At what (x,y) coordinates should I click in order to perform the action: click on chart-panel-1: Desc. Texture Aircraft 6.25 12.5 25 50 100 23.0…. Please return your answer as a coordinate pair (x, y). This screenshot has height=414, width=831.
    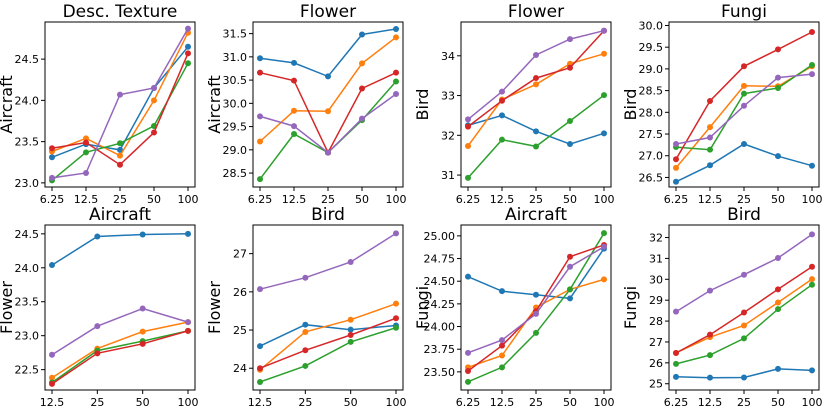
    Looking at the image, I should click on (99, 104).